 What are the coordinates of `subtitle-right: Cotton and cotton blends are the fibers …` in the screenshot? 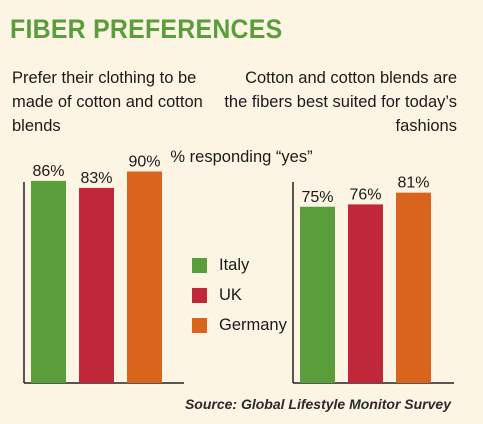 It's located at (340, 102).